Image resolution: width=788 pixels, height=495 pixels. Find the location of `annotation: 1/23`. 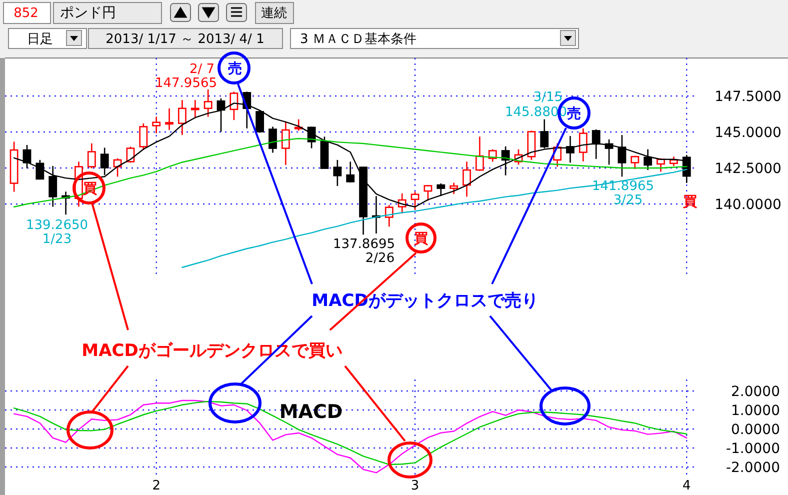

annotation: 1/23 is located at coordinates (57, 239).